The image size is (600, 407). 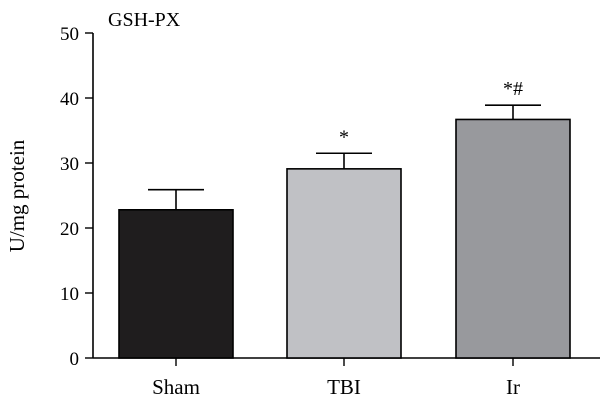 I want to click on y-axis-label: U/mg protein, so click(x=17, y=195).